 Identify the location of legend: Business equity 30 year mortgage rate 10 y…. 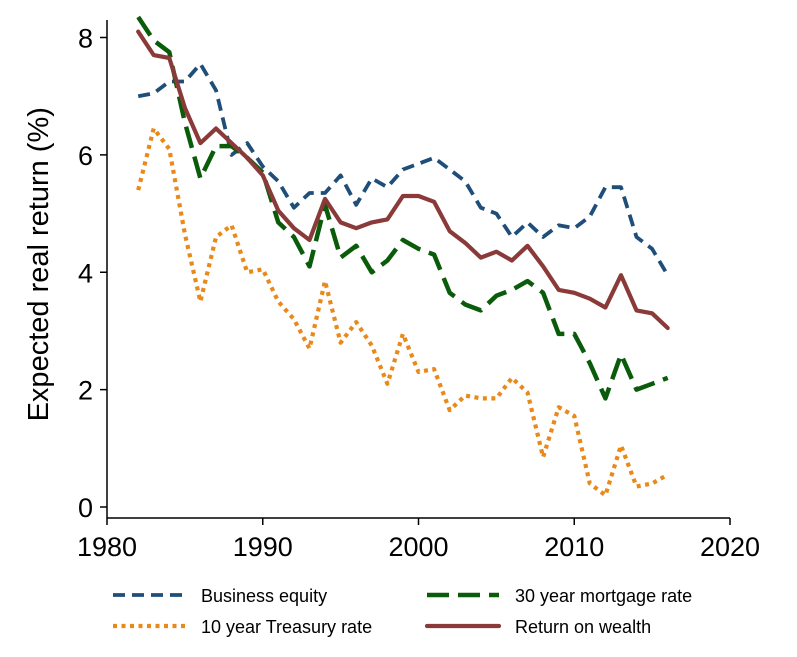
(402, 611).